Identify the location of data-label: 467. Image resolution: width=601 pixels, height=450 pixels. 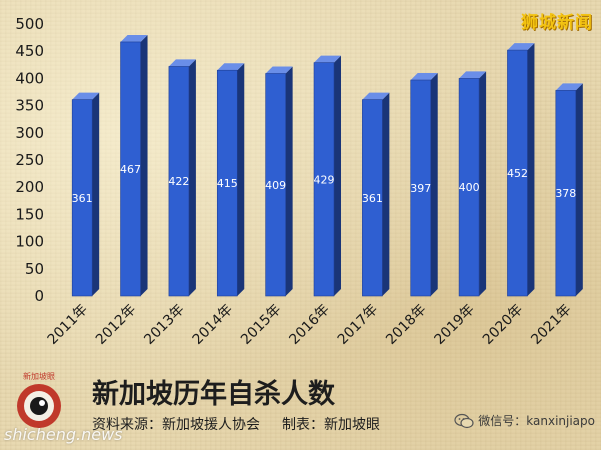
(130, 169).